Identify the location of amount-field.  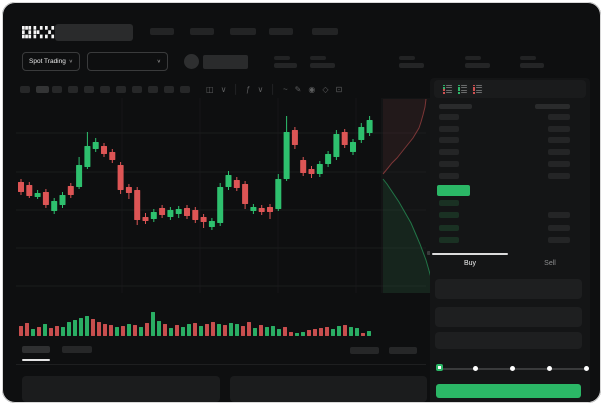
(508, 317).